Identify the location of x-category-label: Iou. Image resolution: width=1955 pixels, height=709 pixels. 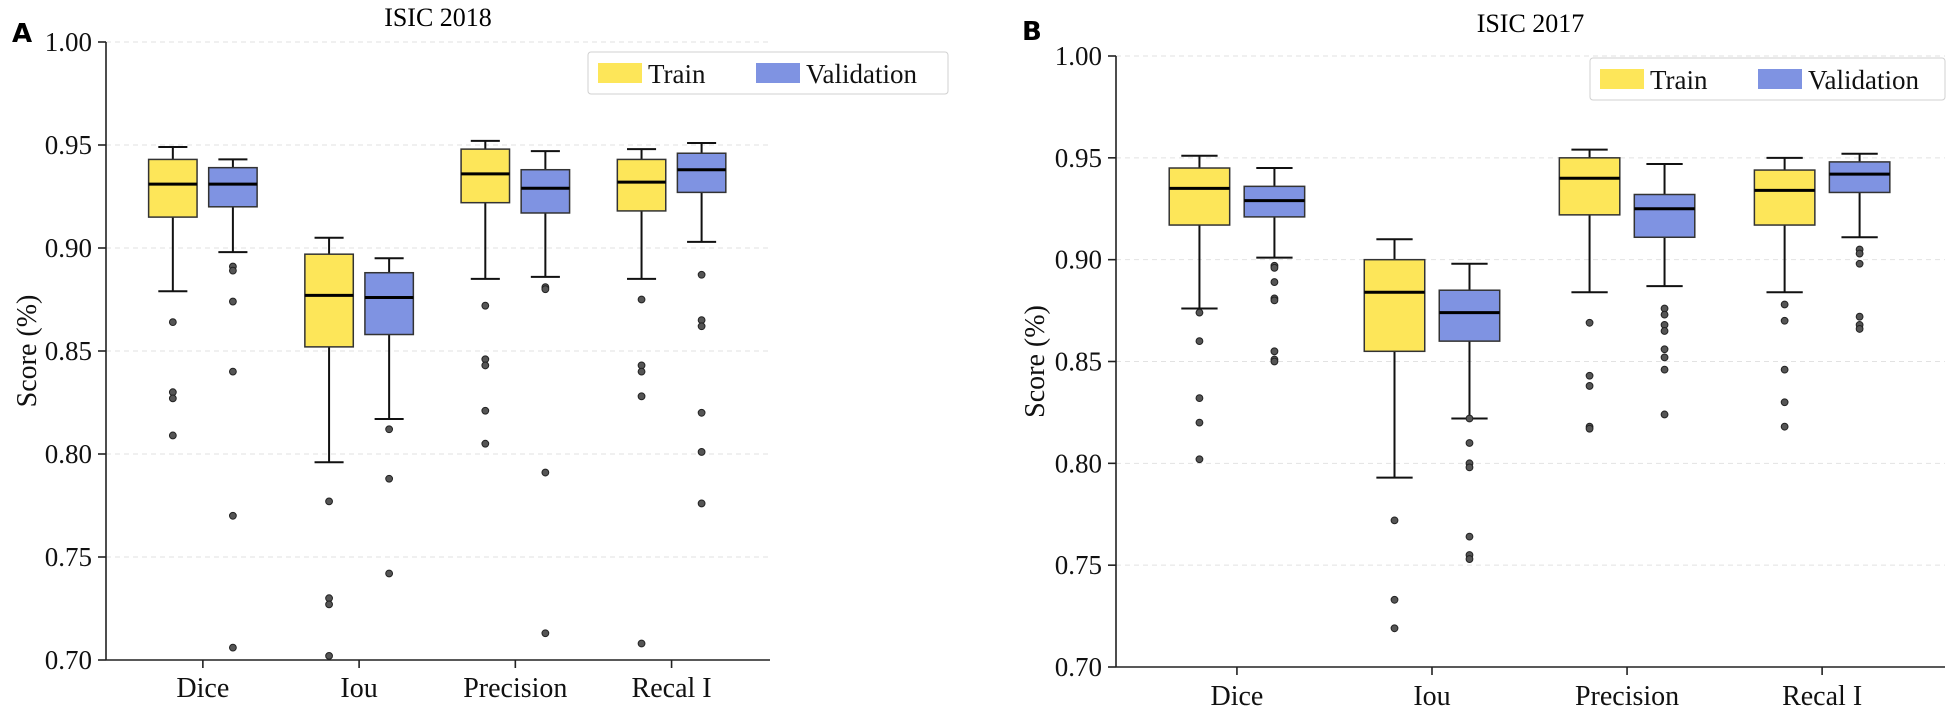
(358, 688).